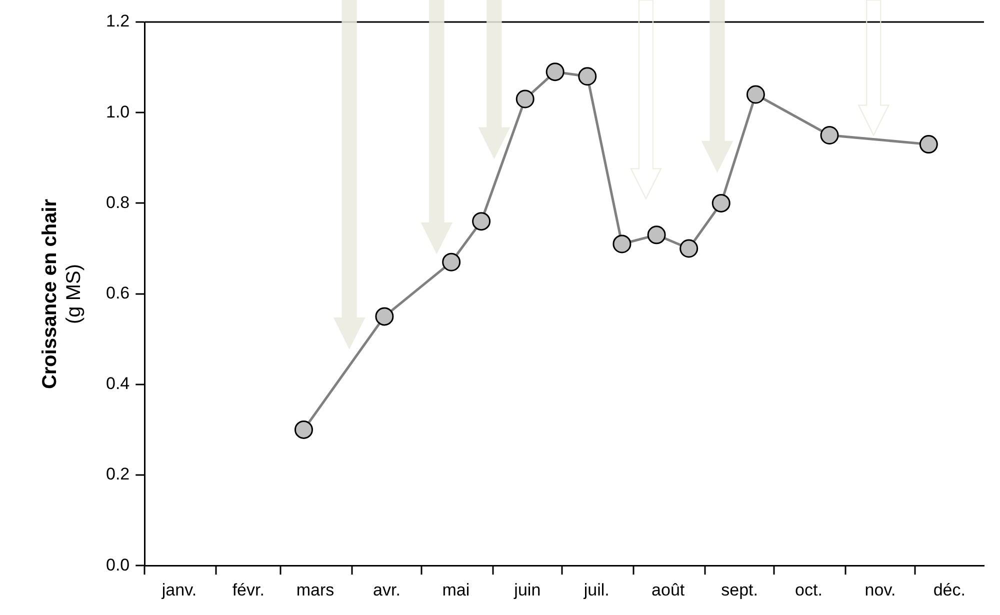 This screenshot has height=615, width=1000. Describe the element at coordinates (118, 384) in the screenshot. I see `y-tick-label: 0.4` at that location.